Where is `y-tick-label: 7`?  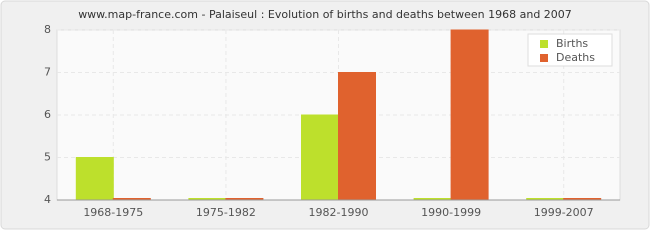 y-tick-label: 7 is located at coordinates (47, 72).